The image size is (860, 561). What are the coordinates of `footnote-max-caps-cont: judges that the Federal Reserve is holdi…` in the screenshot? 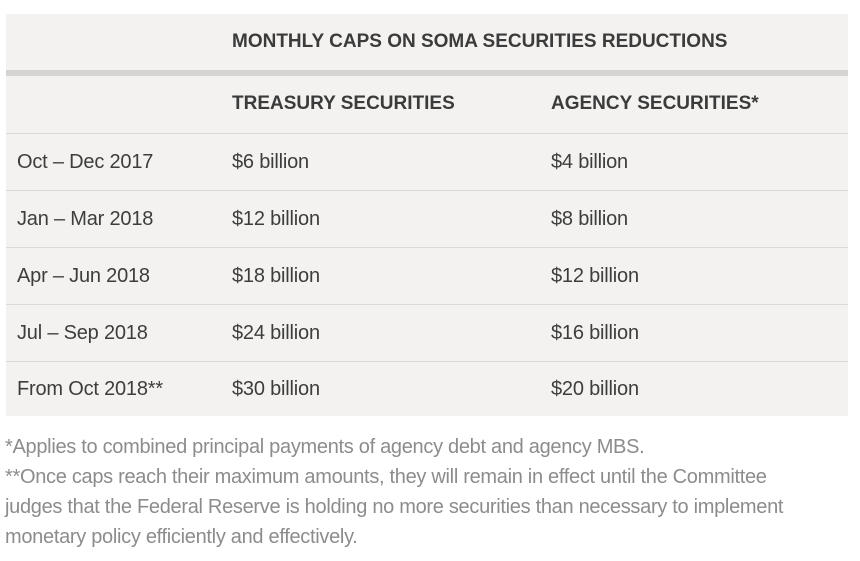 It's located at (394, 507).